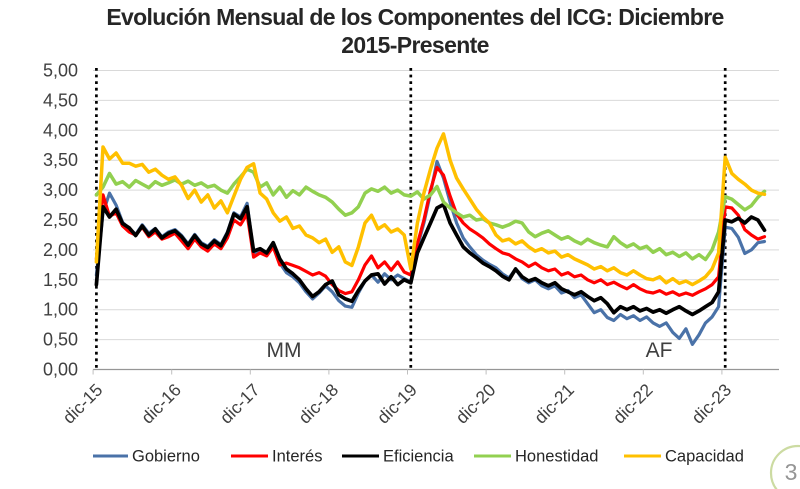 The width and height of the screenshot is (800, 489). Describe the element at coordinates (415, 45) in the screenshot. I see `svg-text: 2015-Presente` at that location.